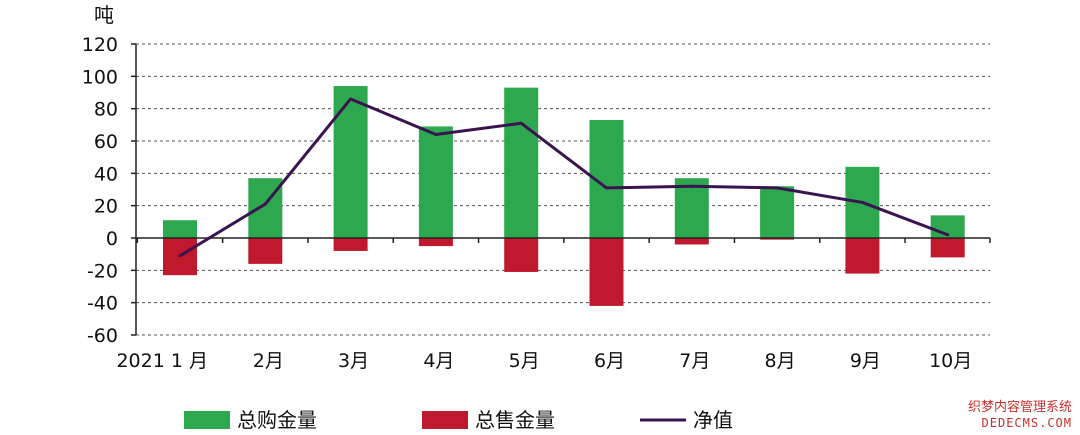 This screenshot has width=1080, height=435. Describe the element at coordinates (950, 361) in the screenshot. I see `x-tick-label: 10月` at that location.